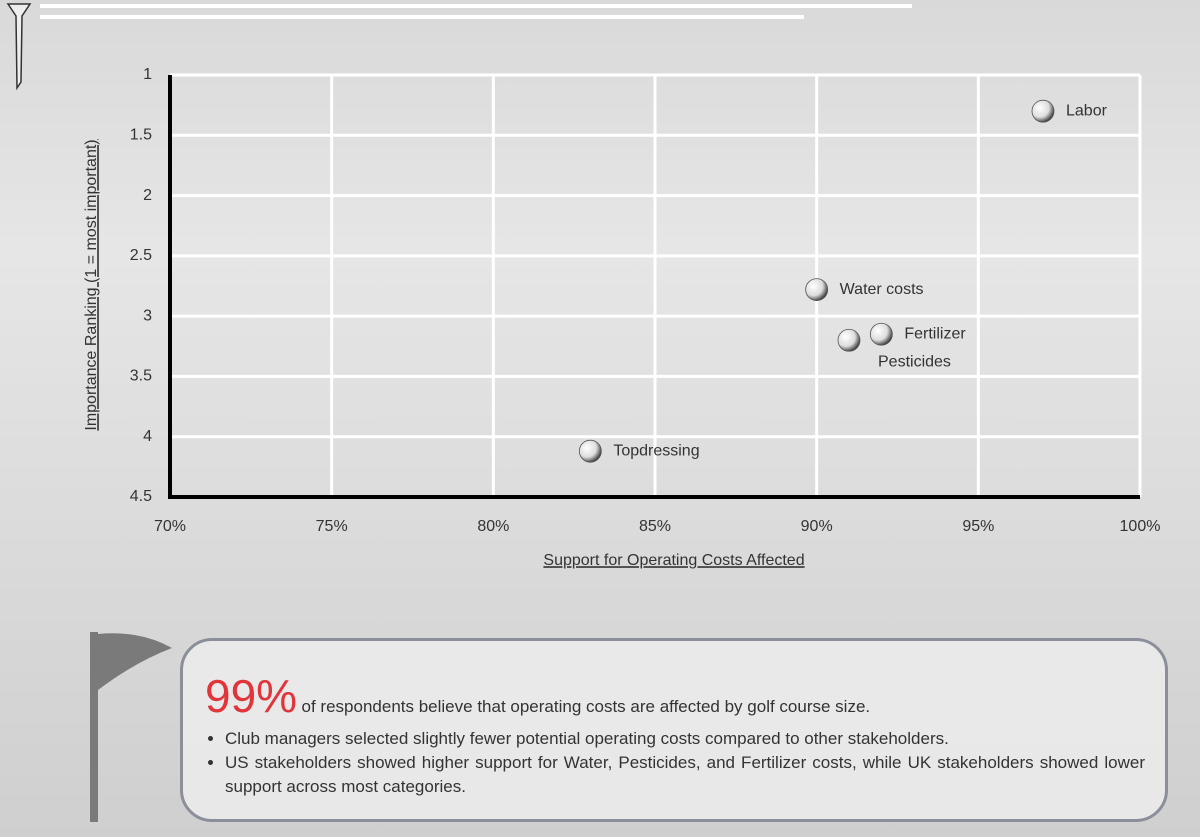 This screenshot has width=1200, height=837. Describe the element at coordinates (170, 526) in the screenshot. I see `x-tick-label: 70%` at that location.